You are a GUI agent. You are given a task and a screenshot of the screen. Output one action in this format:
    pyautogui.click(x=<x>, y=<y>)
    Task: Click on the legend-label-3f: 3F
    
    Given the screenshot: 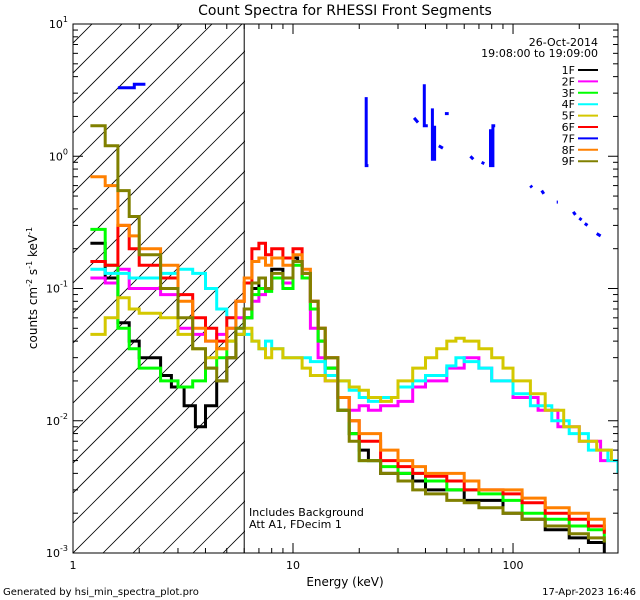 What is the action you would take?
    pyautogui.click(x=568, y=93)
    